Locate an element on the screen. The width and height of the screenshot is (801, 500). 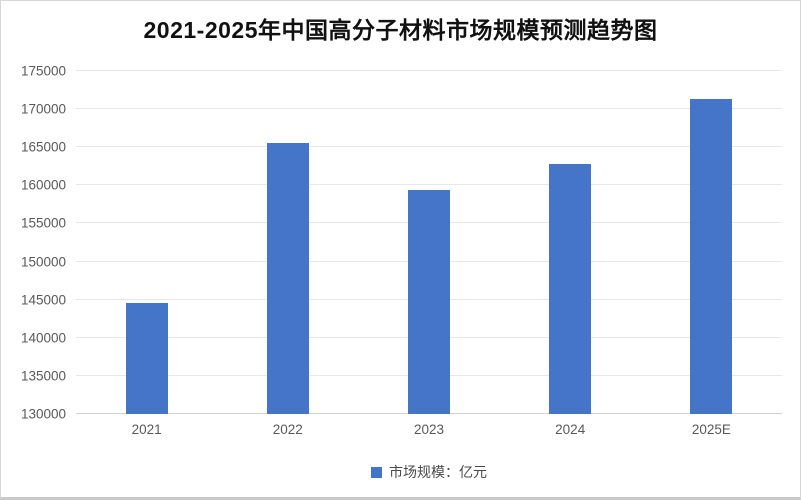
bar-slot-2023 is located at coordinates (428, 242).